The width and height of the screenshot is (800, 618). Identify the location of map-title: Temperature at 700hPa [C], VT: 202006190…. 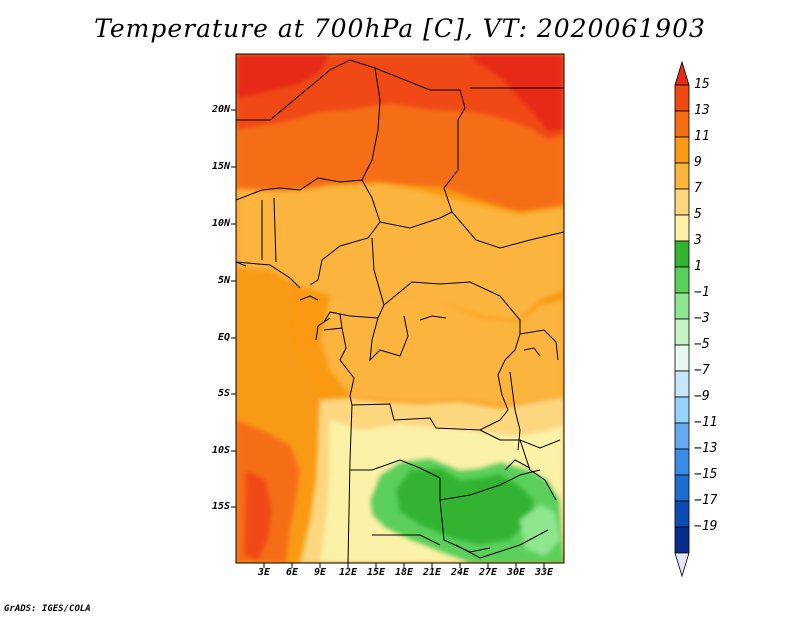
(400, 28).